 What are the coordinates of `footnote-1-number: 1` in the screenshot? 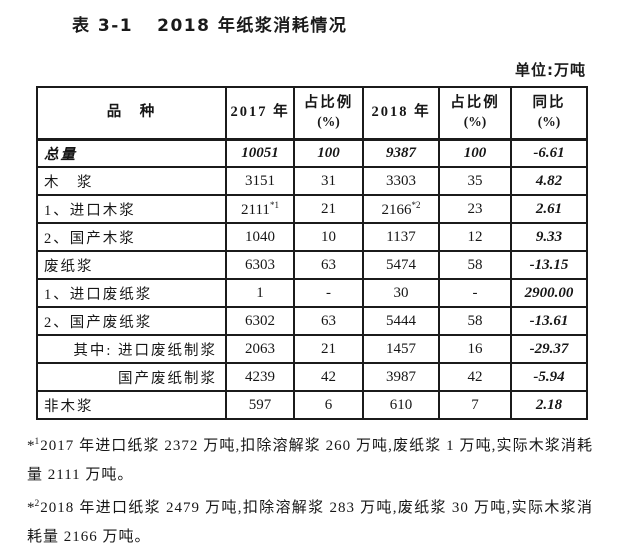 It's located at (37, 442).